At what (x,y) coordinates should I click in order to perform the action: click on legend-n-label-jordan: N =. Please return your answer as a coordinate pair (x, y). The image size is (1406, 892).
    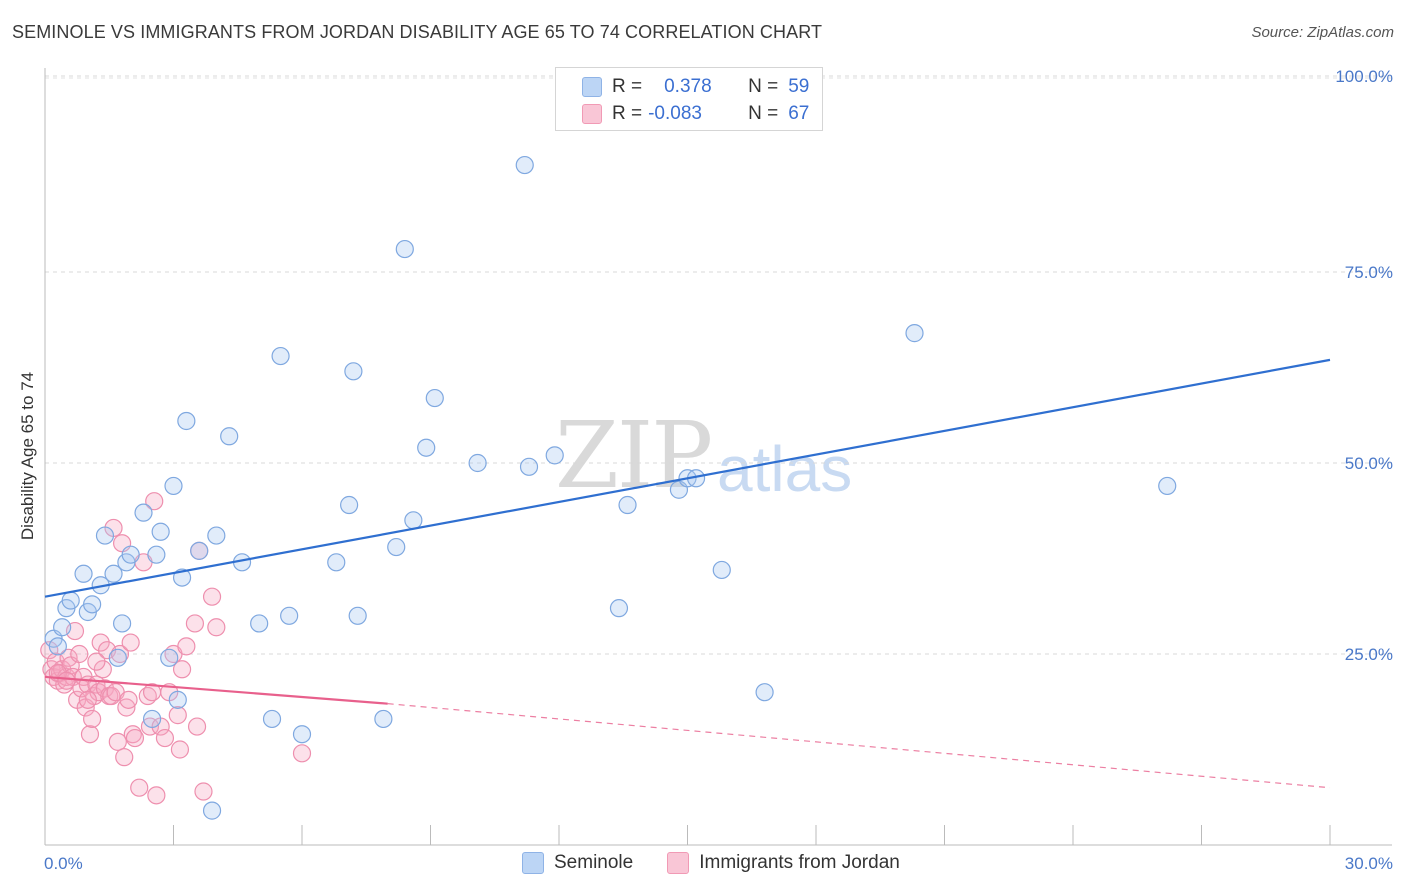
    Looking at the image, I should click on (763, 113).